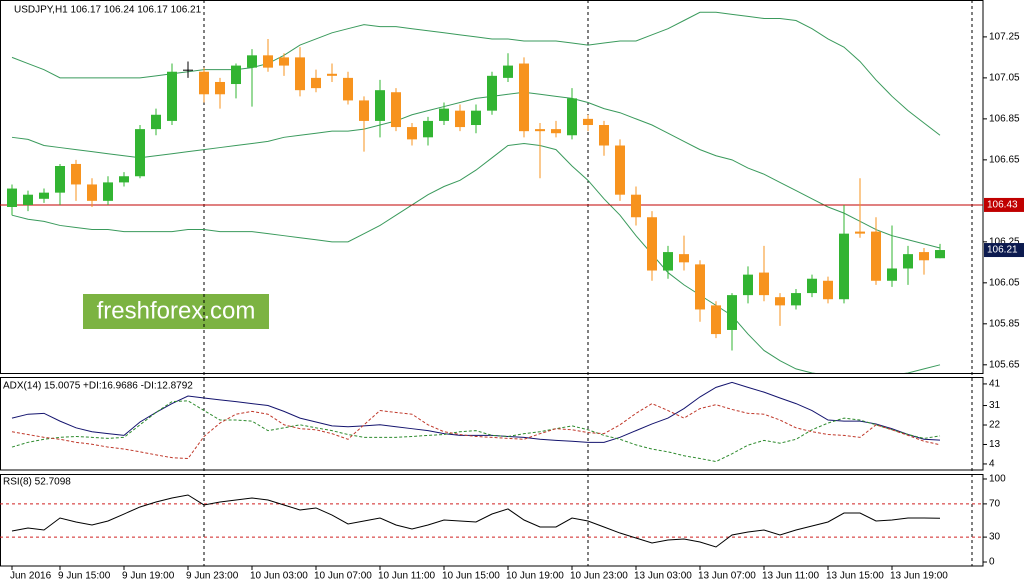 This screenshot has width=1025, height=583. I want to click on level-label: 106.43, so click(1002, 205).